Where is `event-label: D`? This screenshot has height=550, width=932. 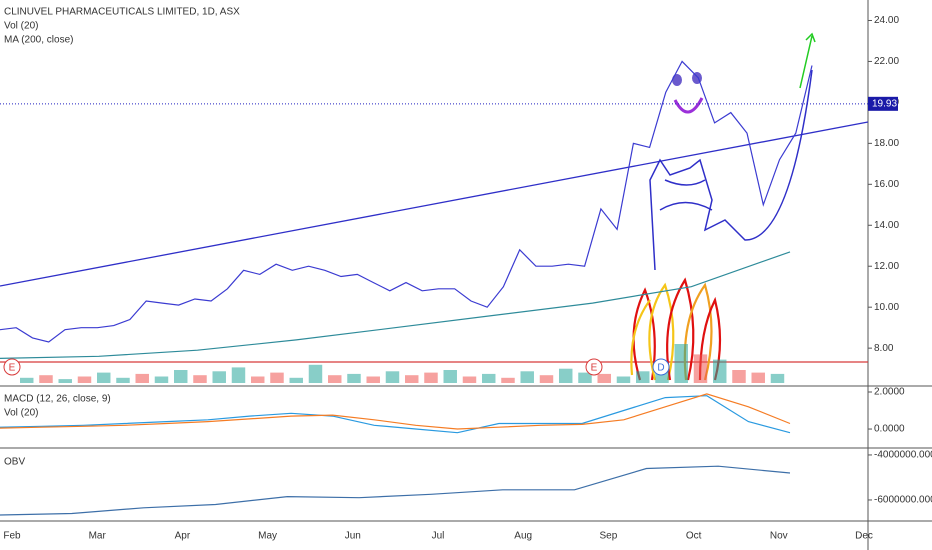 event-label: D is located at coordinates (660, 368).